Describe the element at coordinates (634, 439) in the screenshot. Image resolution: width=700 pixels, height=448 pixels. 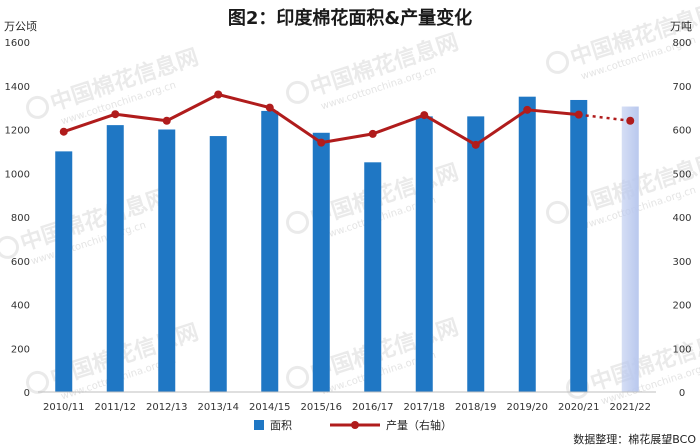
I see `source-note: 数据整理：棉花展望BCO` at that location.